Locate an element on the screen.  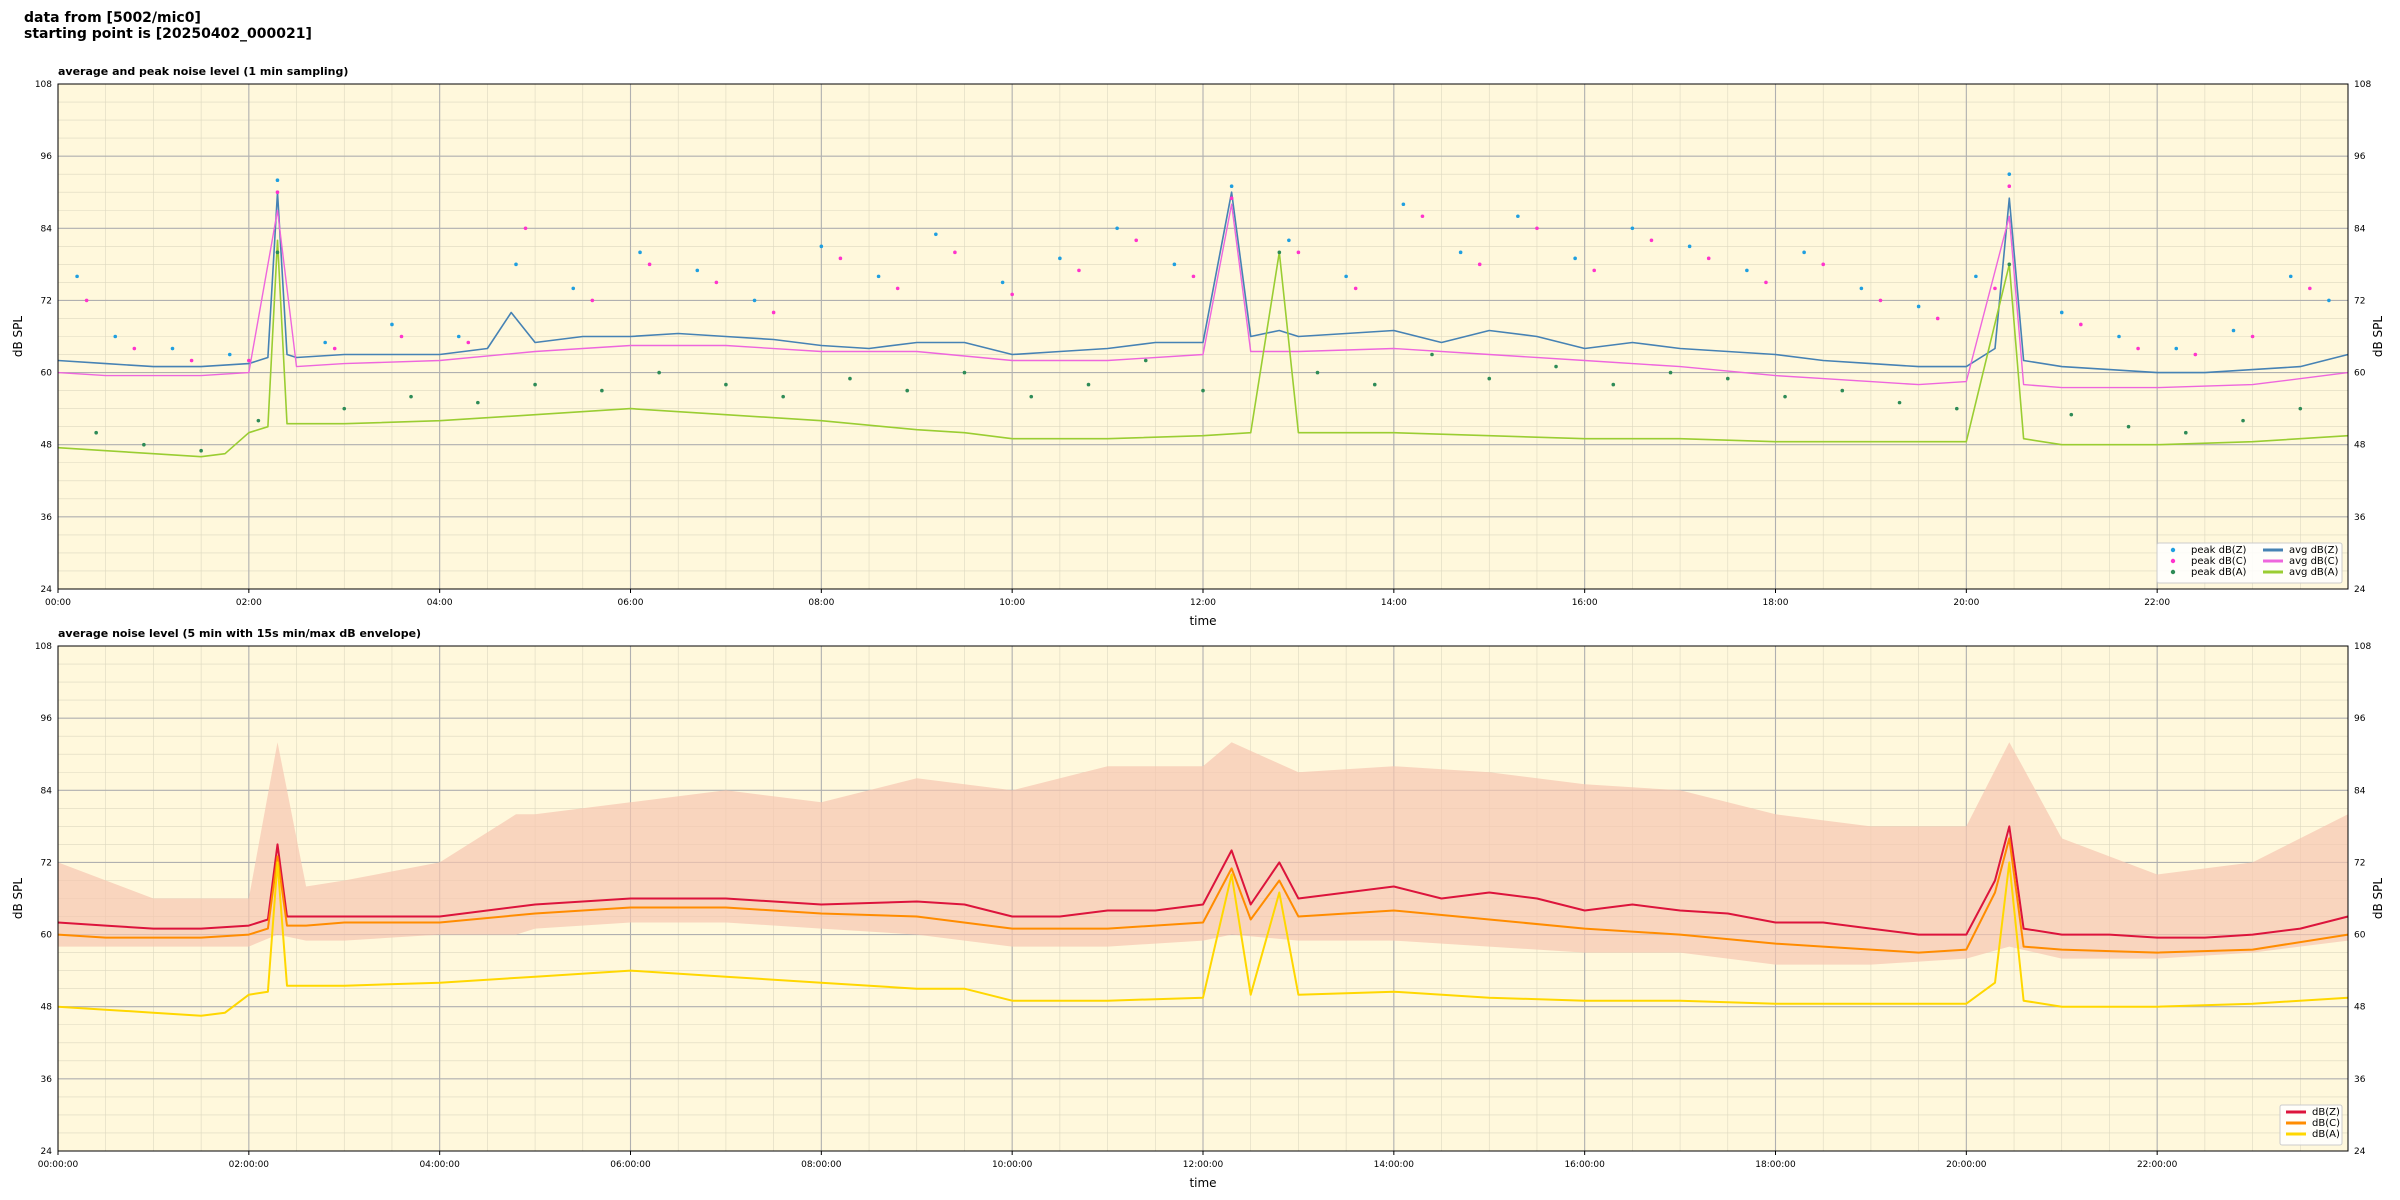
db-a-line is located at coordinates (1203, 939).